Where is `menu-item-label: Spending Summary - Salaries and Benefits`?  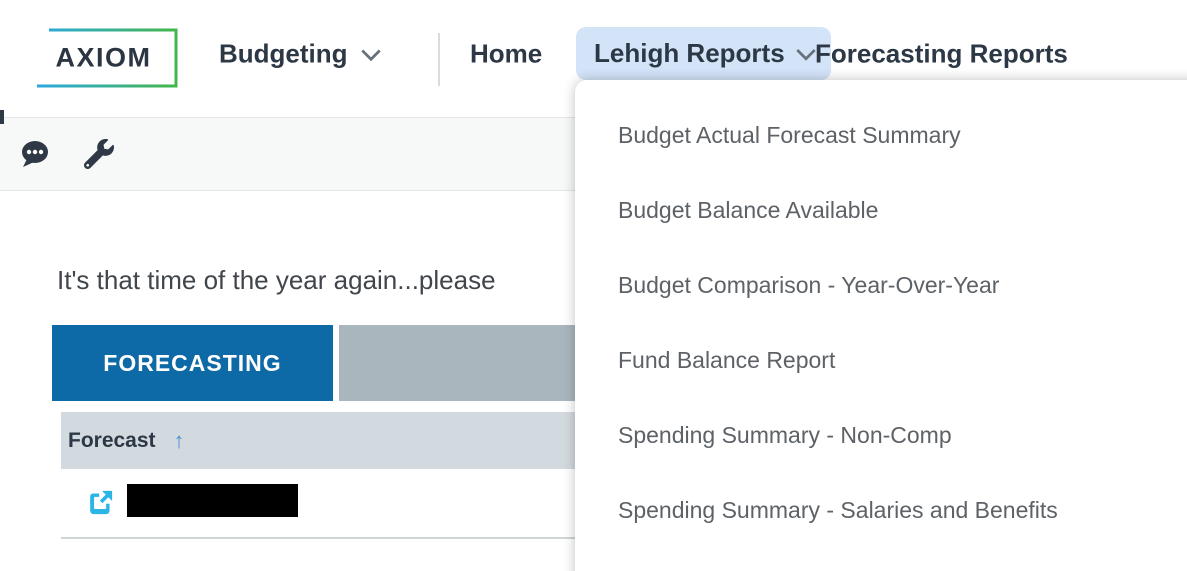
menu-item-label: Spending Summary - Salaries and Benefits is located at coordinates (838, 510).